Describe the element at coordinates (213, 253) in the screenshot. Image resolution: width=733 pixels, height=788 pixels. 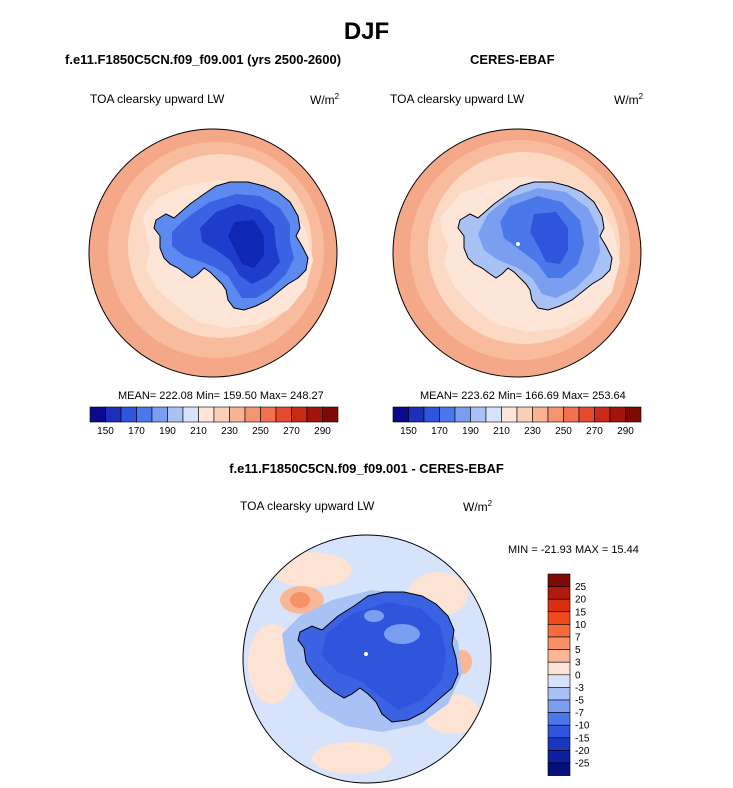
I see `panel-1-polar-map` at that location.